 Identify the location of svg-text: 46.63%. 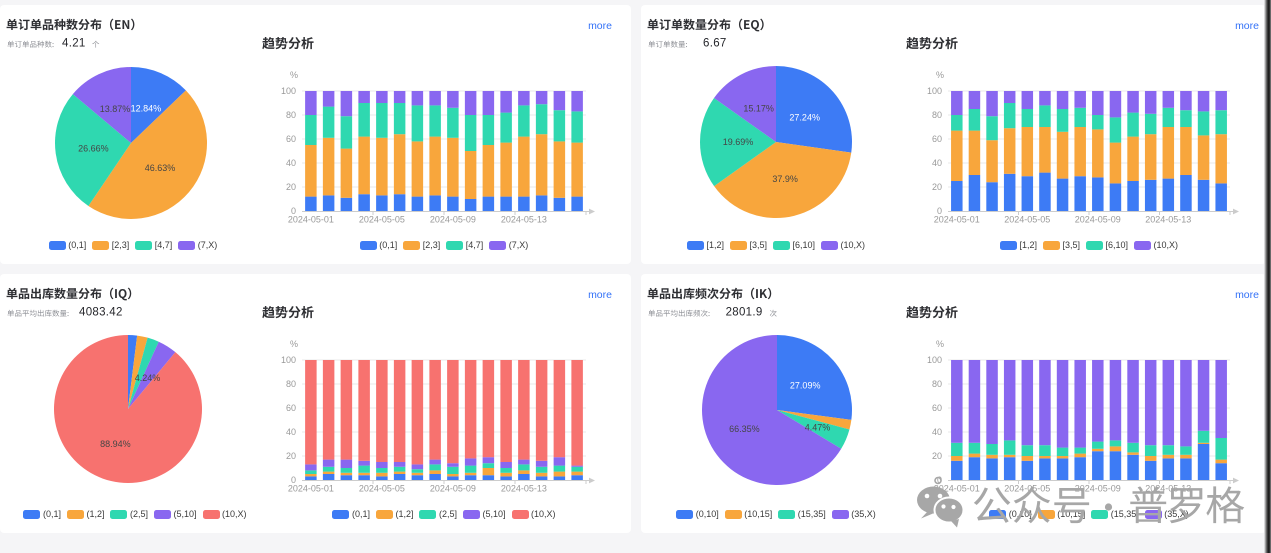
(160, 168).